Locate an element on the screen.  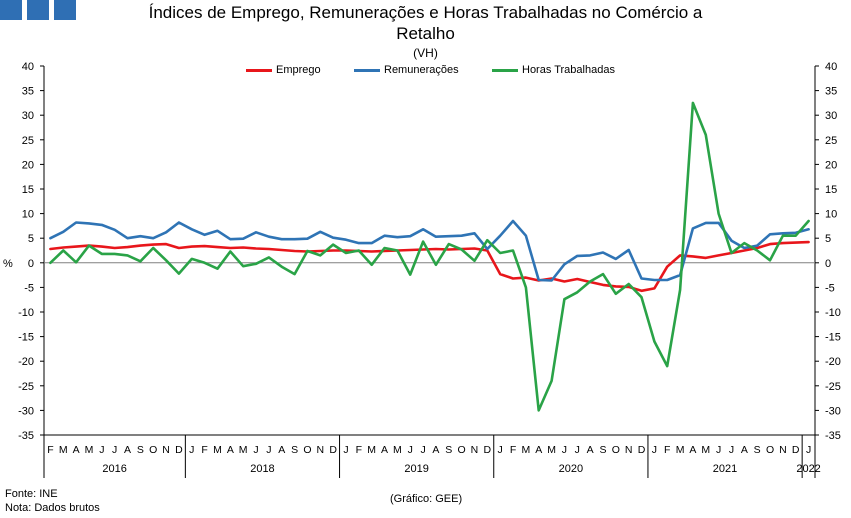
y-tick-label-left: 40 is located at coordinates (28, 67).